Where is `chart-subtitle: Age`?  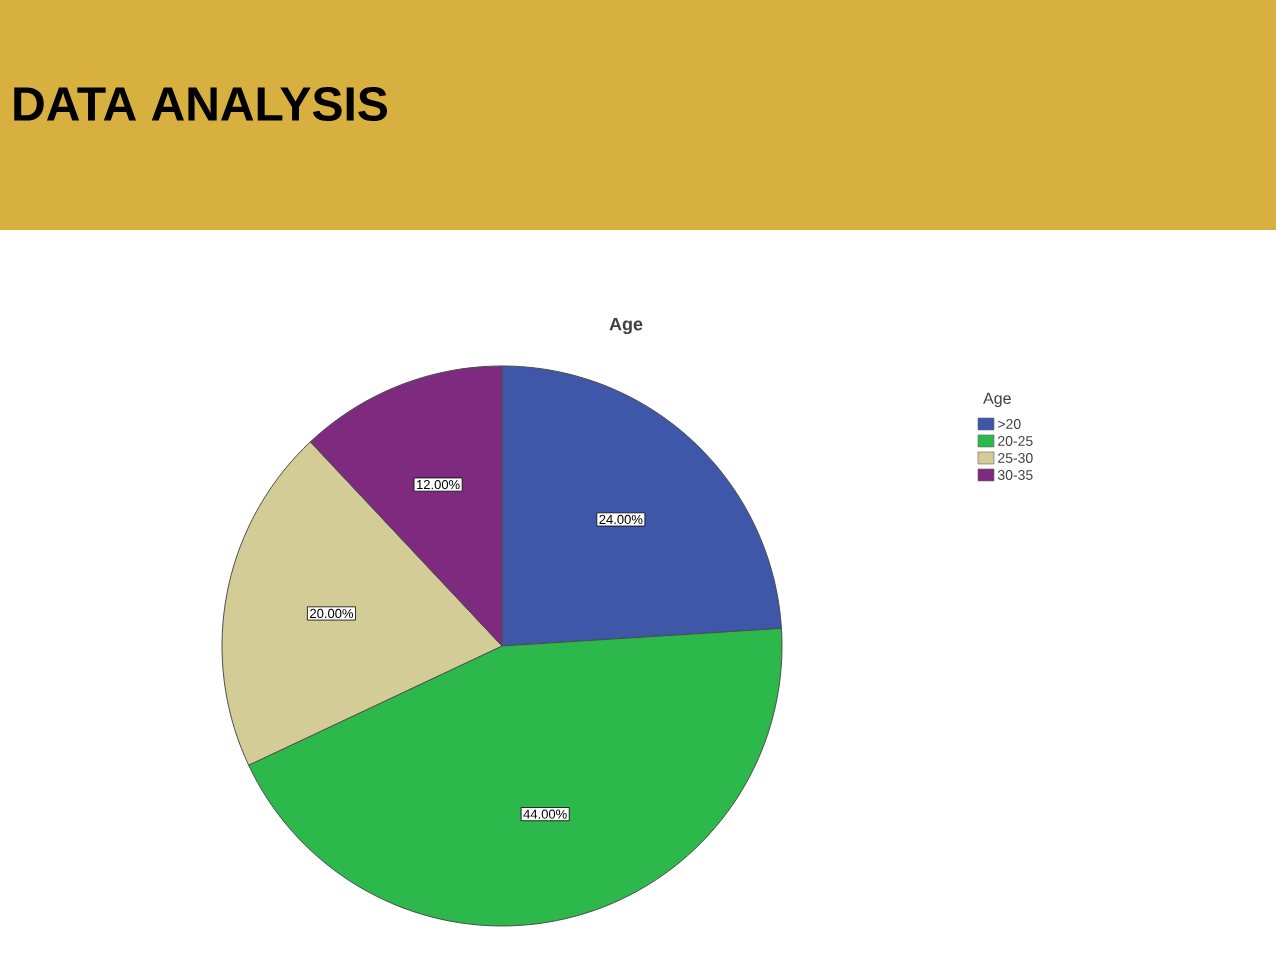
chart-subtitle: Age is located at coordinates (626, 326).